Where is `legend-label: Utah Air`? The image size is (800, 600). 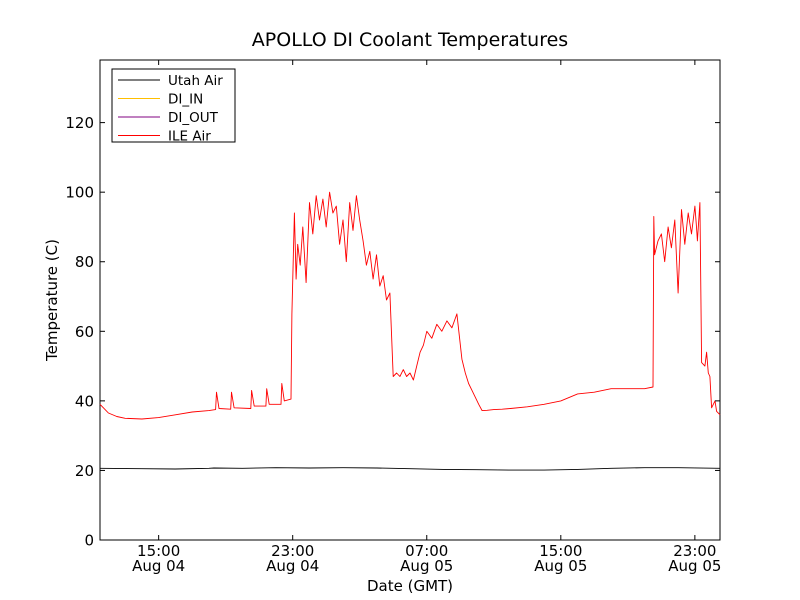
legend-label: Utah Air is located at coordinates (195, 81).